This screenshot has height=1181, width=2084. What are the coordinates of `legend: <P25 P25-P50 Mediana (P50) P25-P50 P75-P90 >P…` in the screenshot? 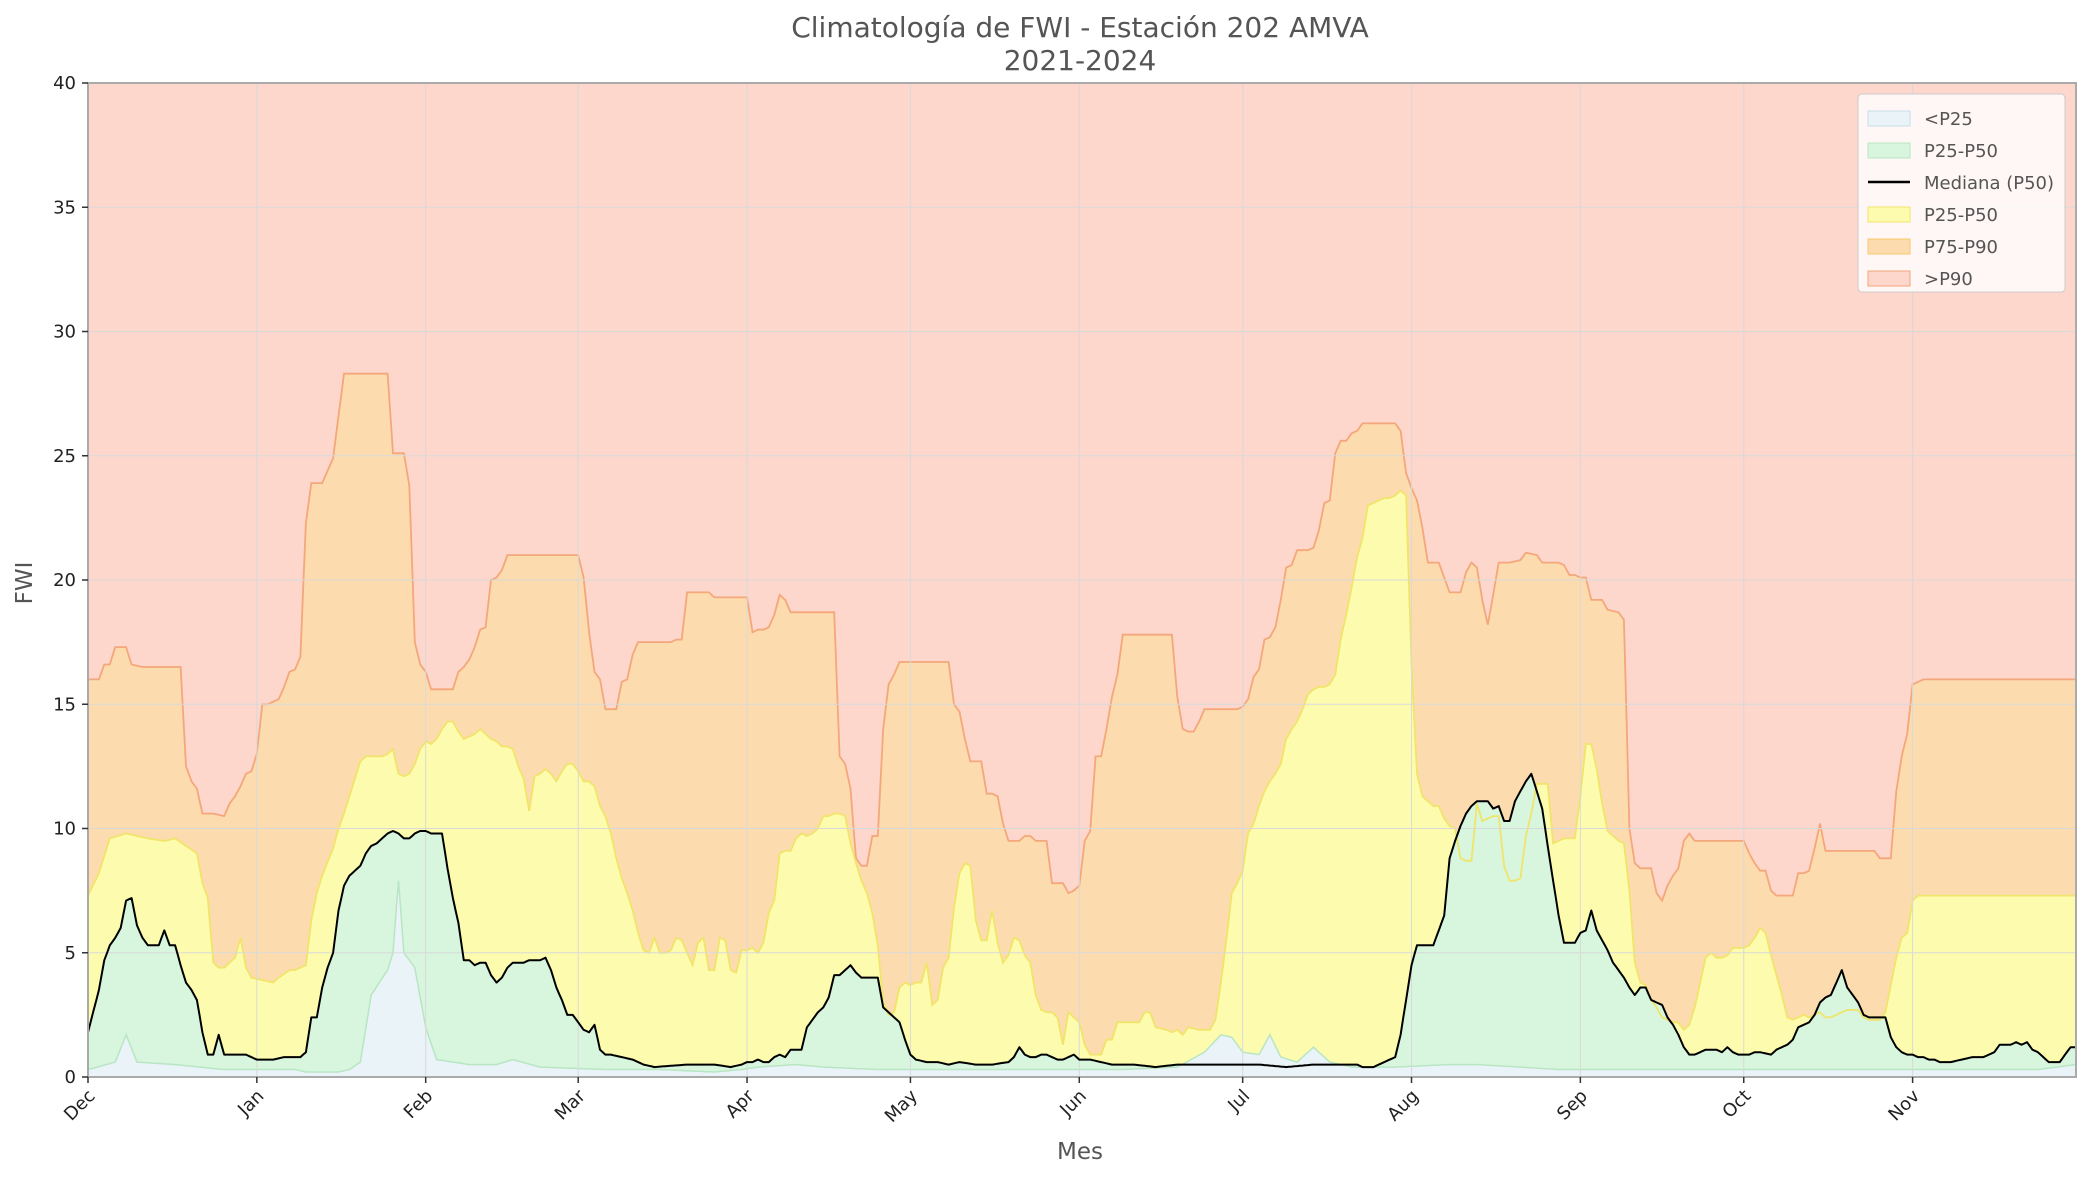 It's located at (1961, 193).